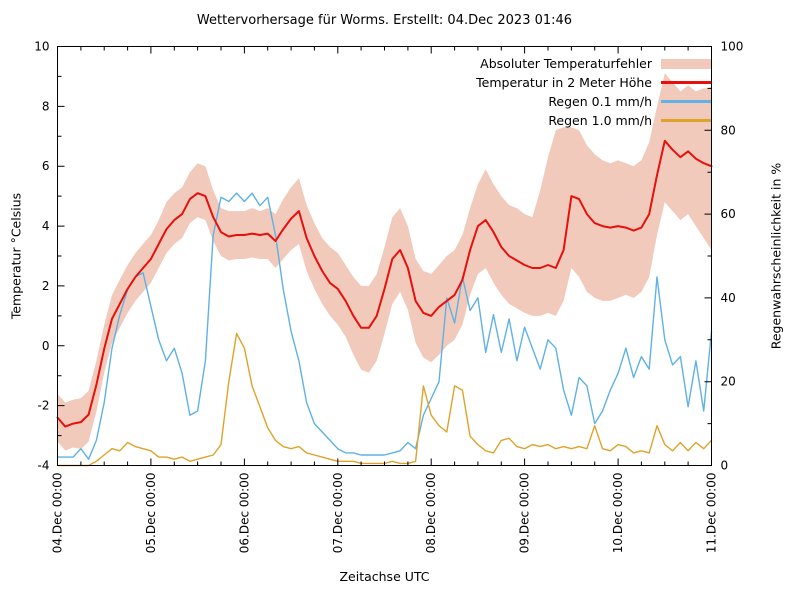 Image resolution: width=800 pixels, height=600 pixels. I want to click on legend-item-temperature: Temperatur in 2 Meter Höhe, so click(593, 82).